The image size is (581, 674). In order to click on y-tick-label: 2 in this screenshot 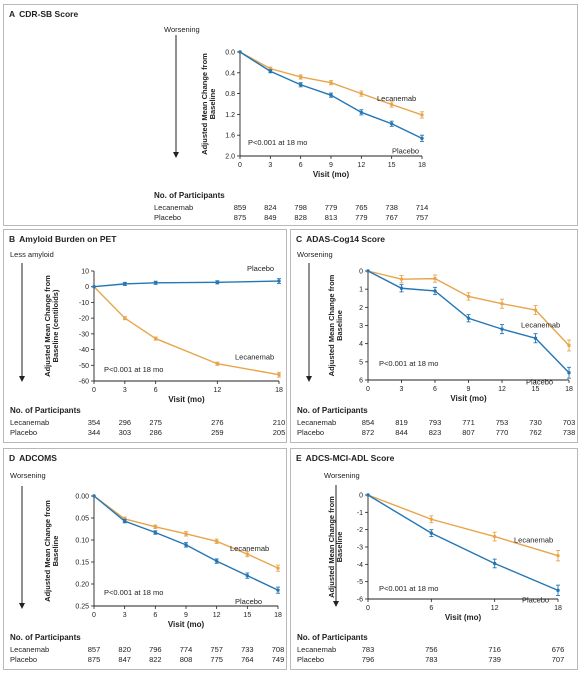, I will do `click(361, 308)`.